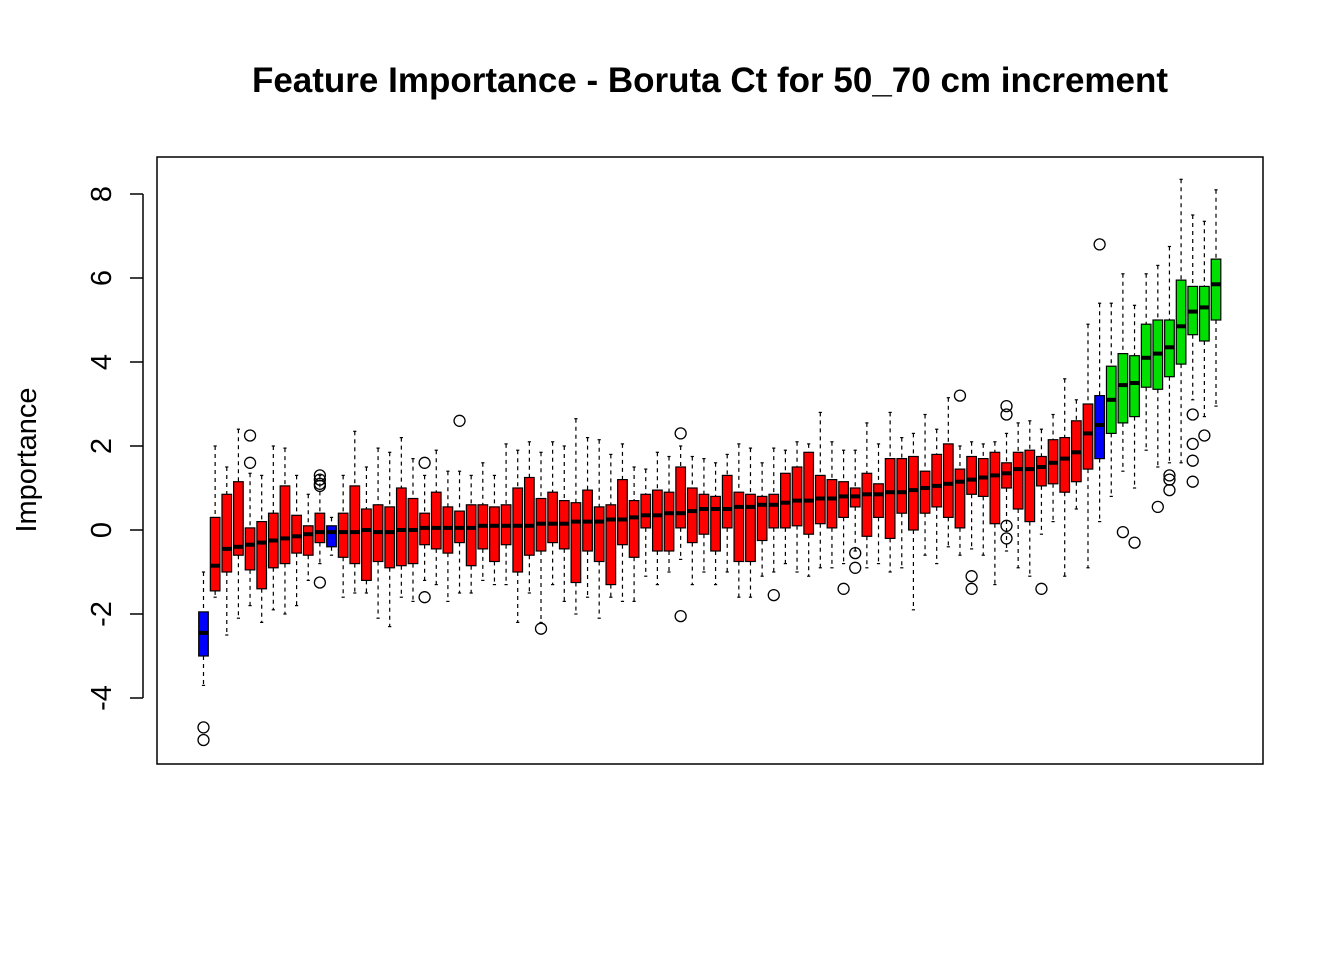 The image size is (1344, 960). What do you see at coordinates (102, 698) in the screenshot?
I see `y-tick-label: -4` at bounding box center [102, 698].